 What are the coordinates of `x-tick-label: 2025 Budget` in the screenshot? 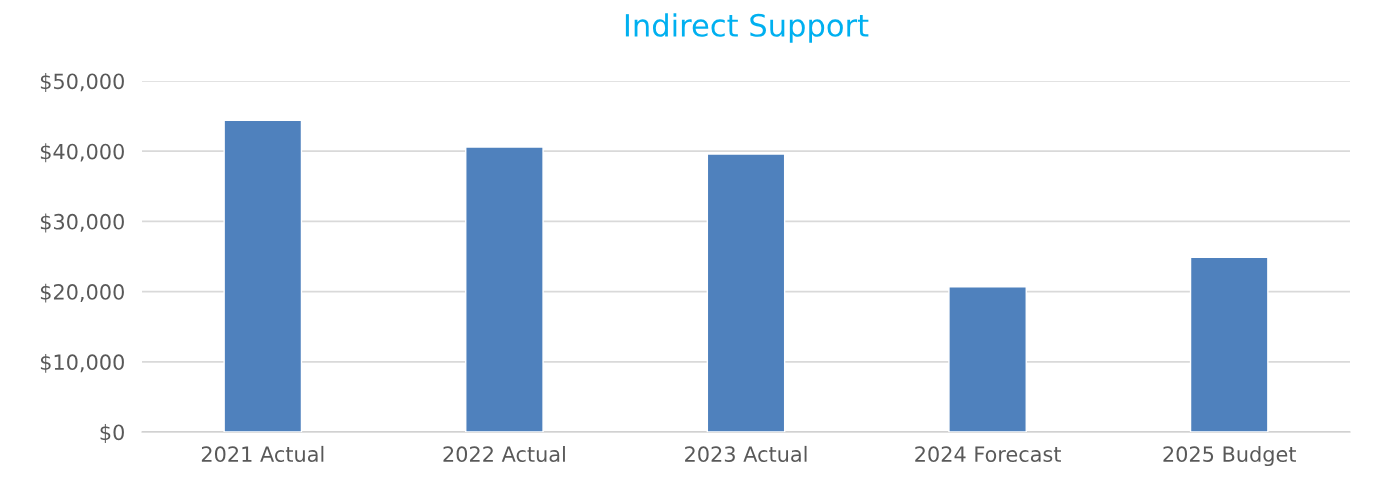 It's located at (1229, 456).